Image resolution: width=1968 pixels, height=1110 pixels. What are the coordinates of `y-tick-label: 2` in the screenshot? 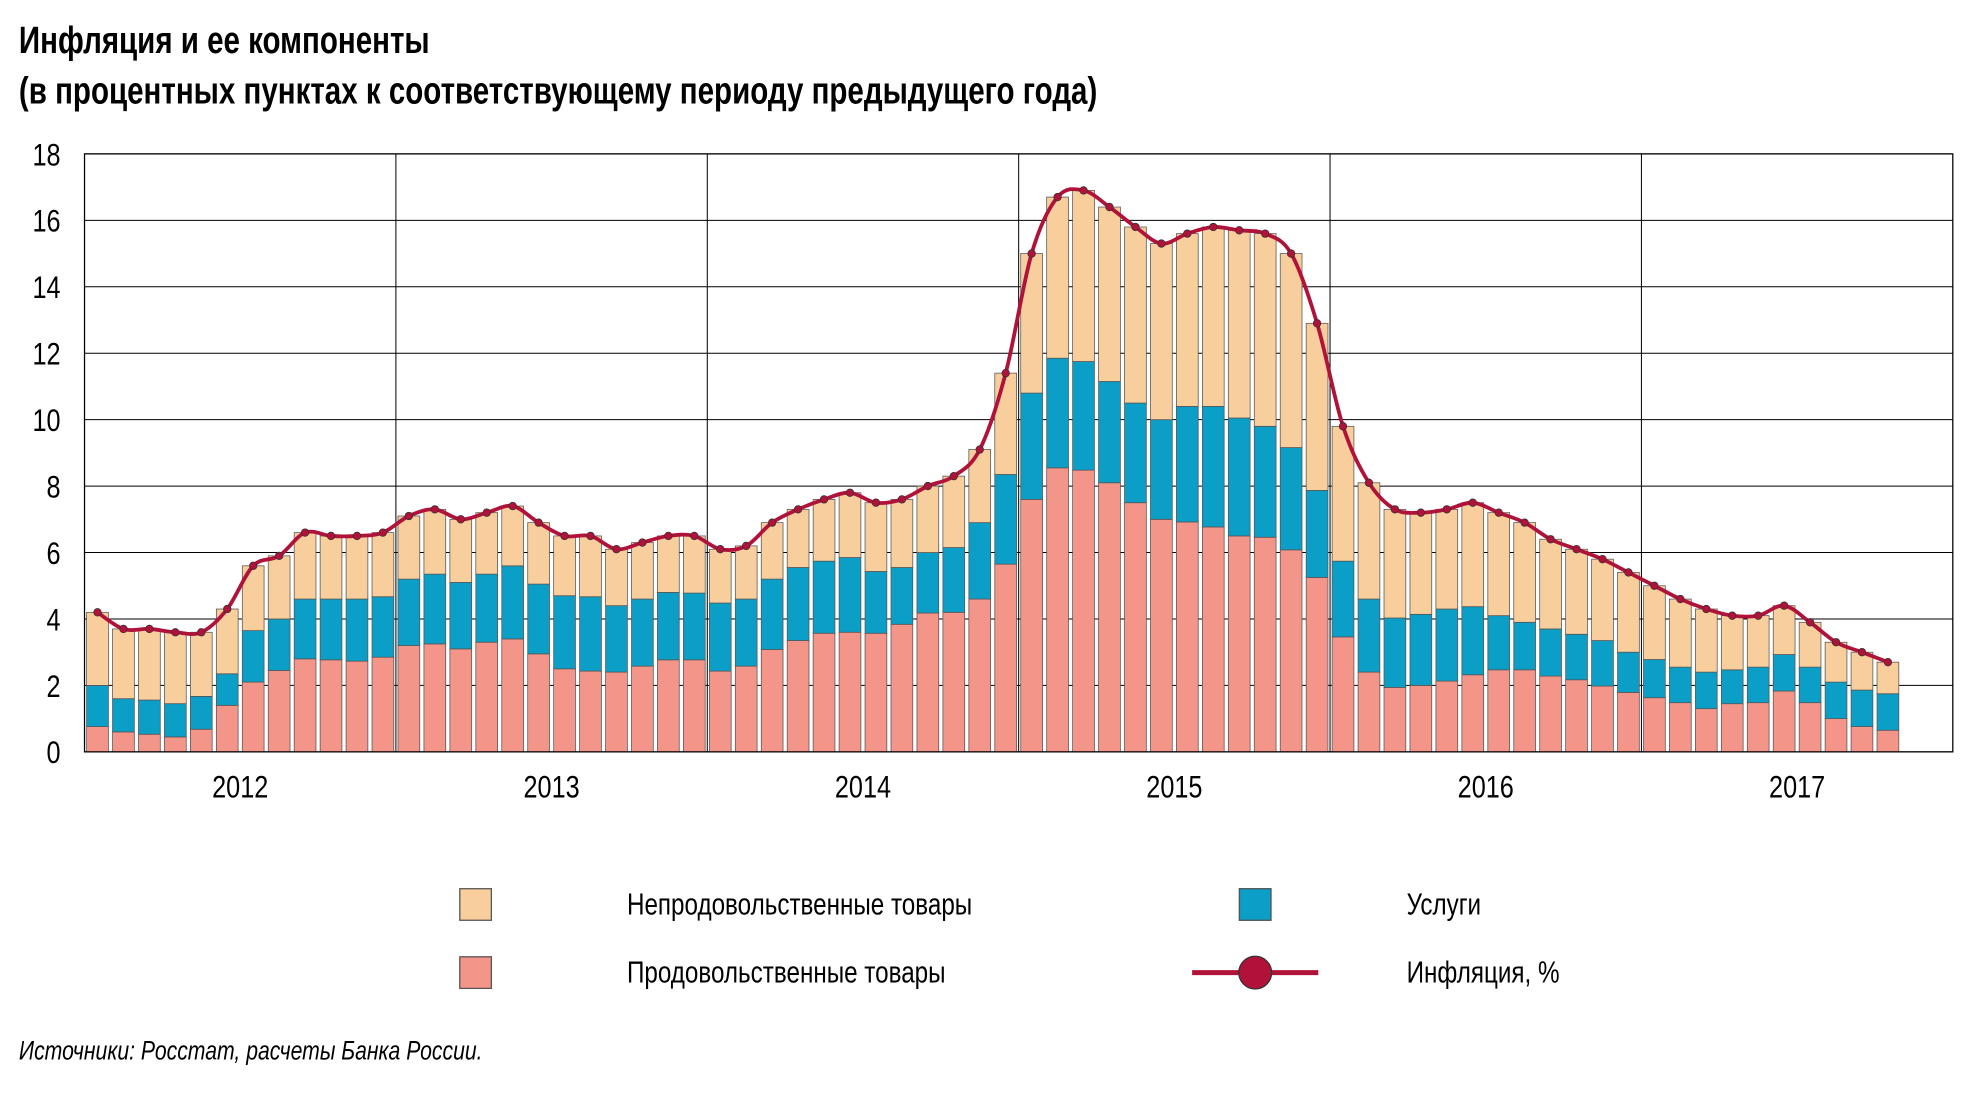 It's located at (54, 686).